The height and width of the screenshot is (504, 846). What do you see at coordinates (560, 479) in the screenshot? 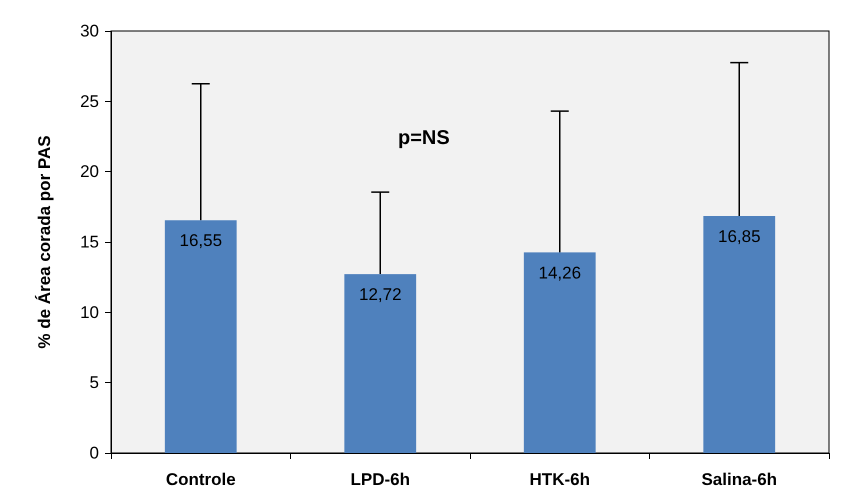
I see `x-tick-label: HTK-6h` at bounding box center [560, 479].